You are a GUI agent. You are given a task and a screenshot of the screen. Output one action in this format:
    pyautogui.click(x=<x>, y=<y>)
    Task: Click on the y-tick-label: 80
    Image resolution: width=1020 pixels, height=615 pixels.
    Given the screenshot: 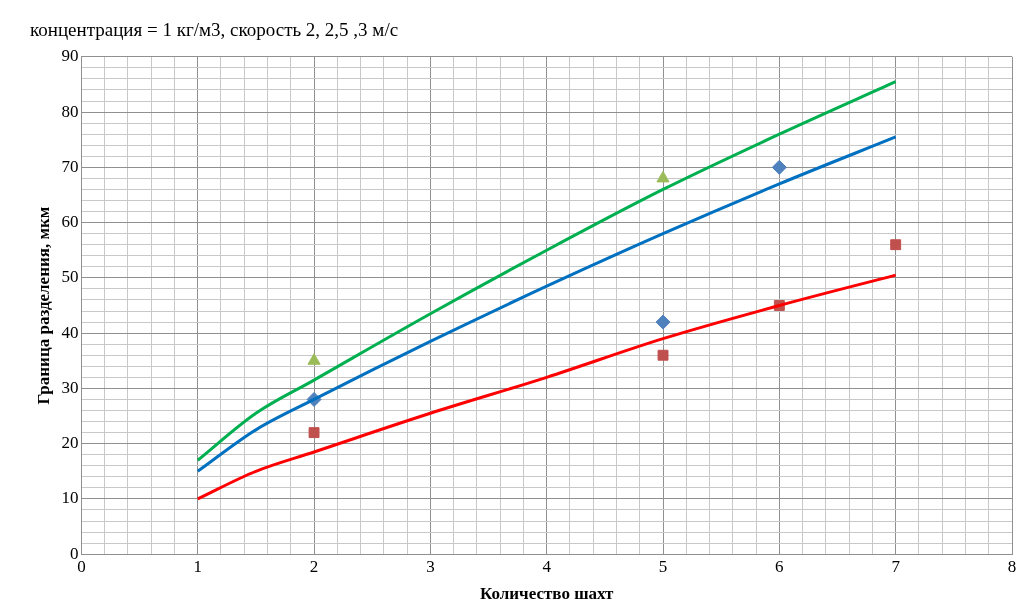 What is the action you would take?
    pyautogui.click(x=70, y=111)
    